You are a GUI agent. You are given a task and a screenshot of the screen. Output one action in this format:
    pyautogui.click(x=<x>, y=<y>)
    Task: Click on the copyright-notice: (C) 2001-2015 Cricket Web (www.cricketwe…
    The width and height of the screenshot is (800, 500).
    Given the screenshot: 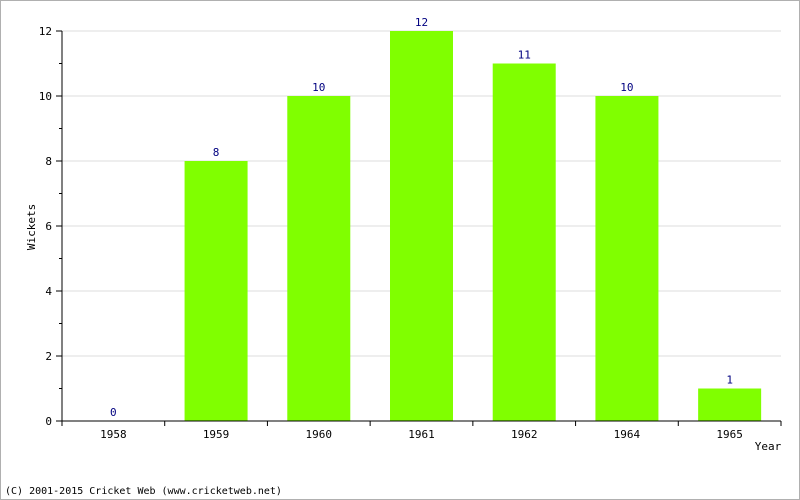 What is the action you would take?
    pyautogui.click(x=143, y=491)
    